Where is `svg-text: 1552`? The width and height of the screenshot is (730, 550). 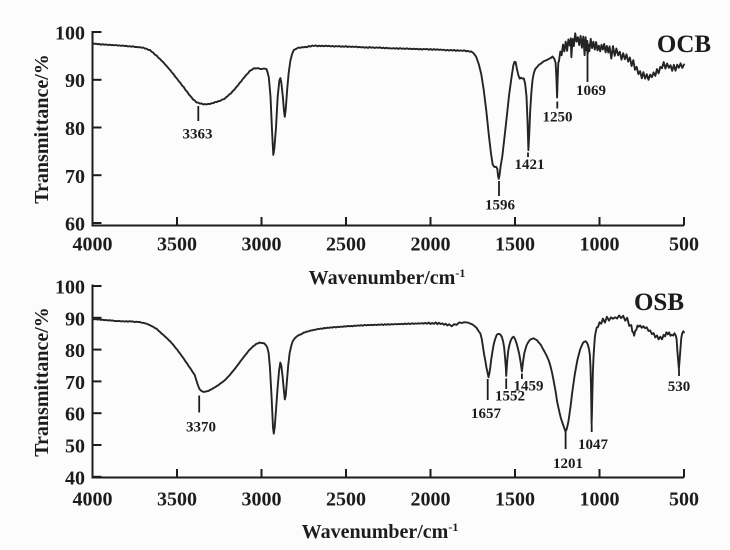 svg-text: 1552 is located at coordinates (510, 397).